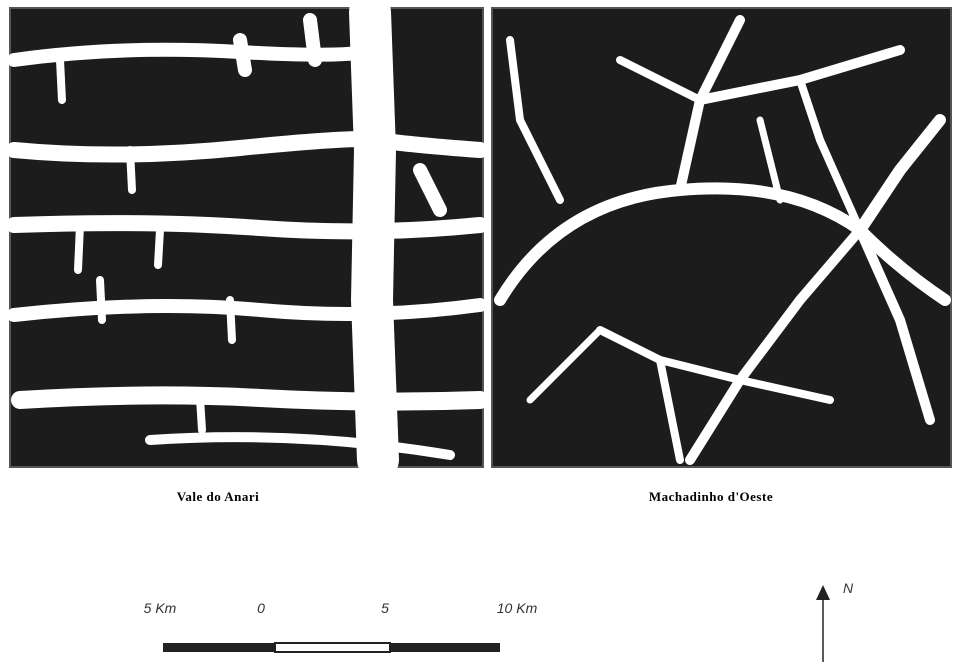 The width and height of the screenshot is (953, 664). What do you see at coordinates (160, 608) in the screenshot?
I see `scale-label: 5 Km` at bounding box center [160, 608].